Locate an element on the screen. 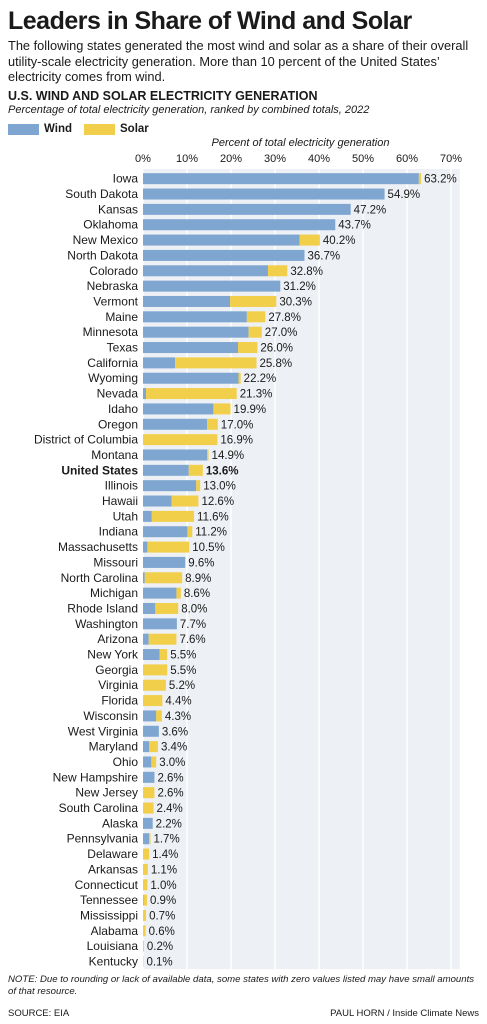  category-label: Alaska is located at coordinates (120, 823).